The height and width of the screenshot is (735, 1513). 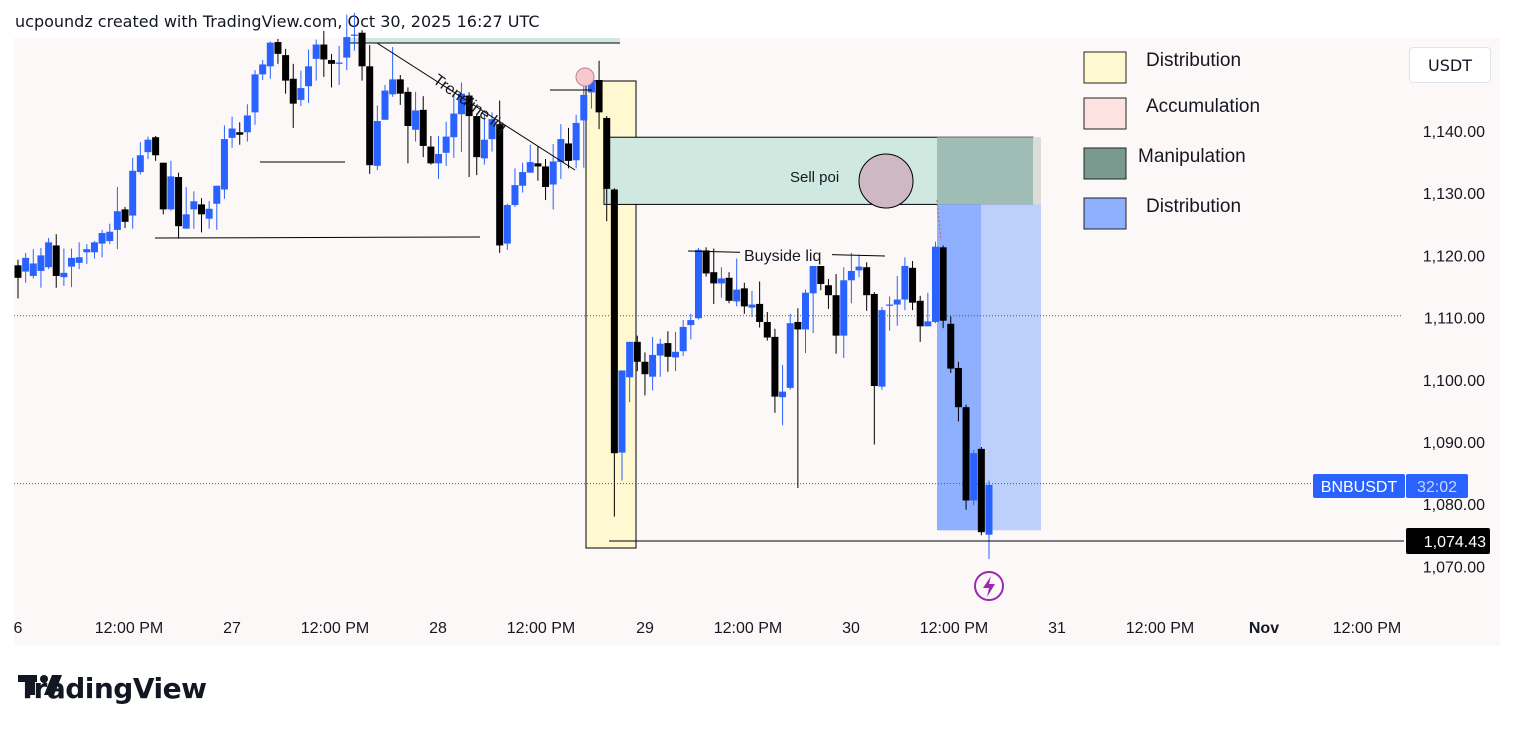 What do you see at coordinates (112, 688) in the screenshot?
I see `tradingview-logo: TradingView` at bounding box center [112, 688].